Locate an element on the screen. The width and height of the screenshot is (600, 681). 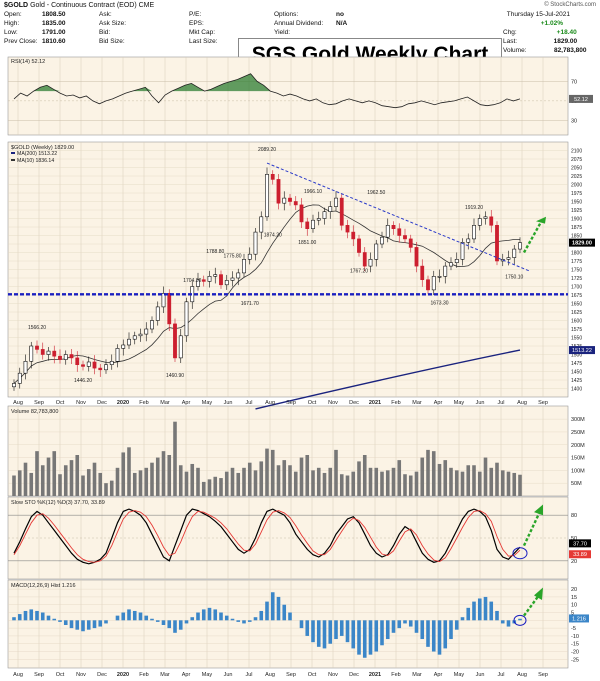
quote-date: Thursday 15-Jul-2021 is located at coordinates (538, 14).